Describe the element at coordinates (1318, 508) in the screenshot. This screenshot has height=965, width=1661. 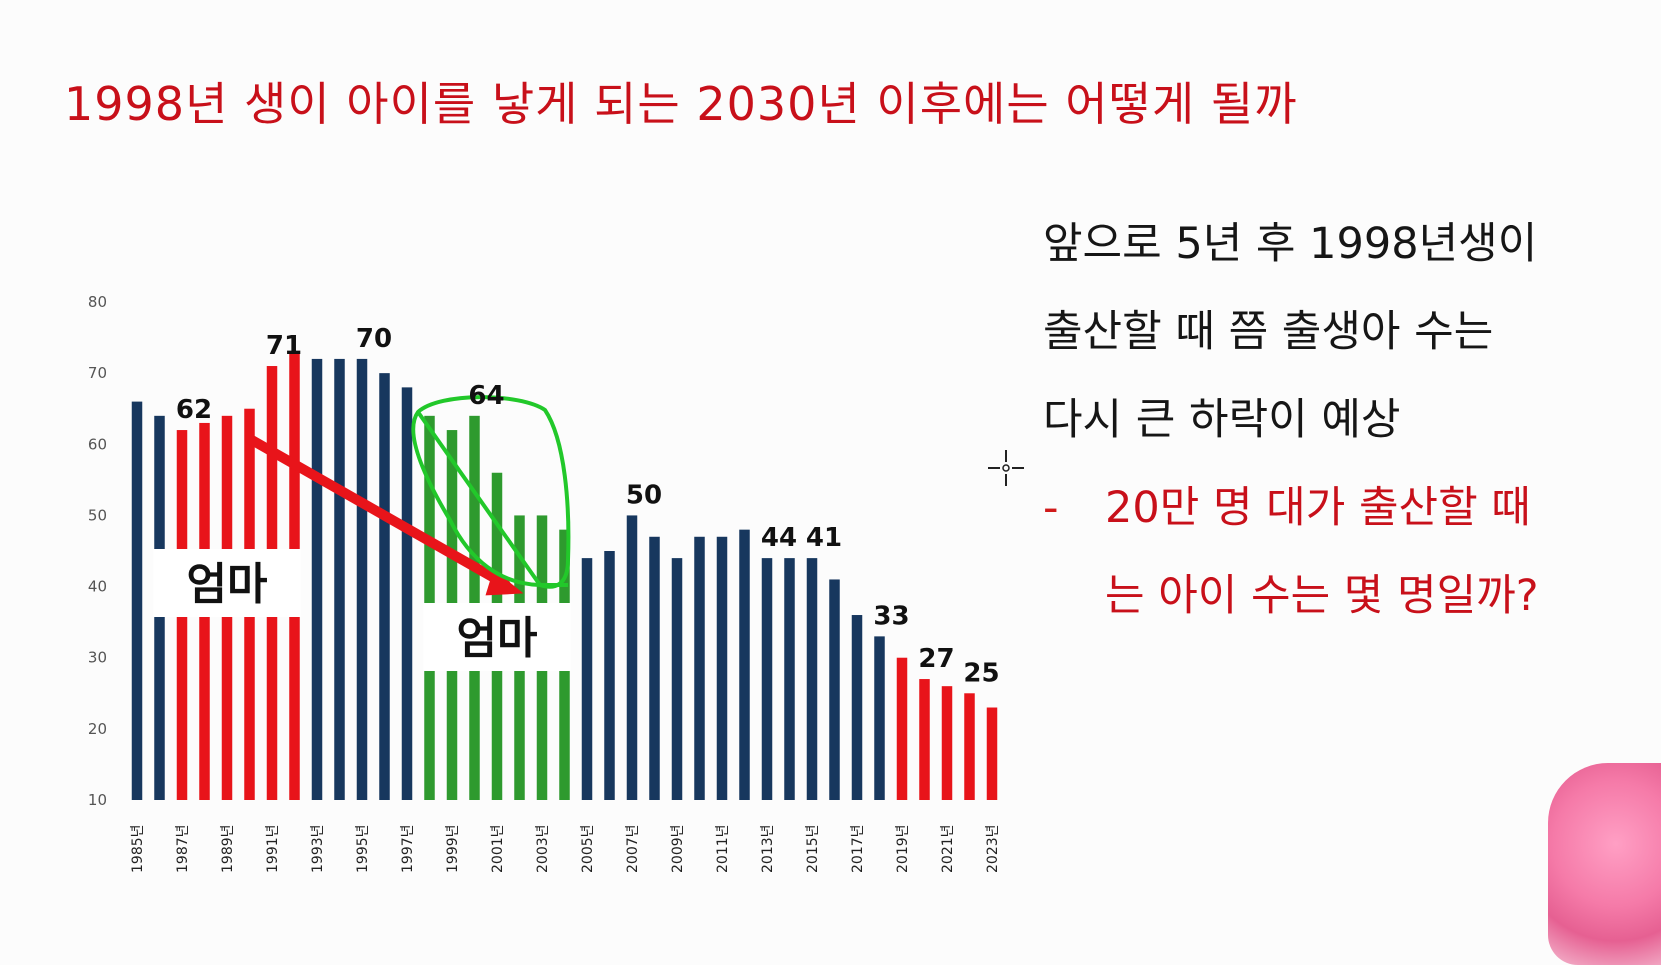
I see `note-highlight-text-1: 20만 명 대가 출산할 때` at that location.